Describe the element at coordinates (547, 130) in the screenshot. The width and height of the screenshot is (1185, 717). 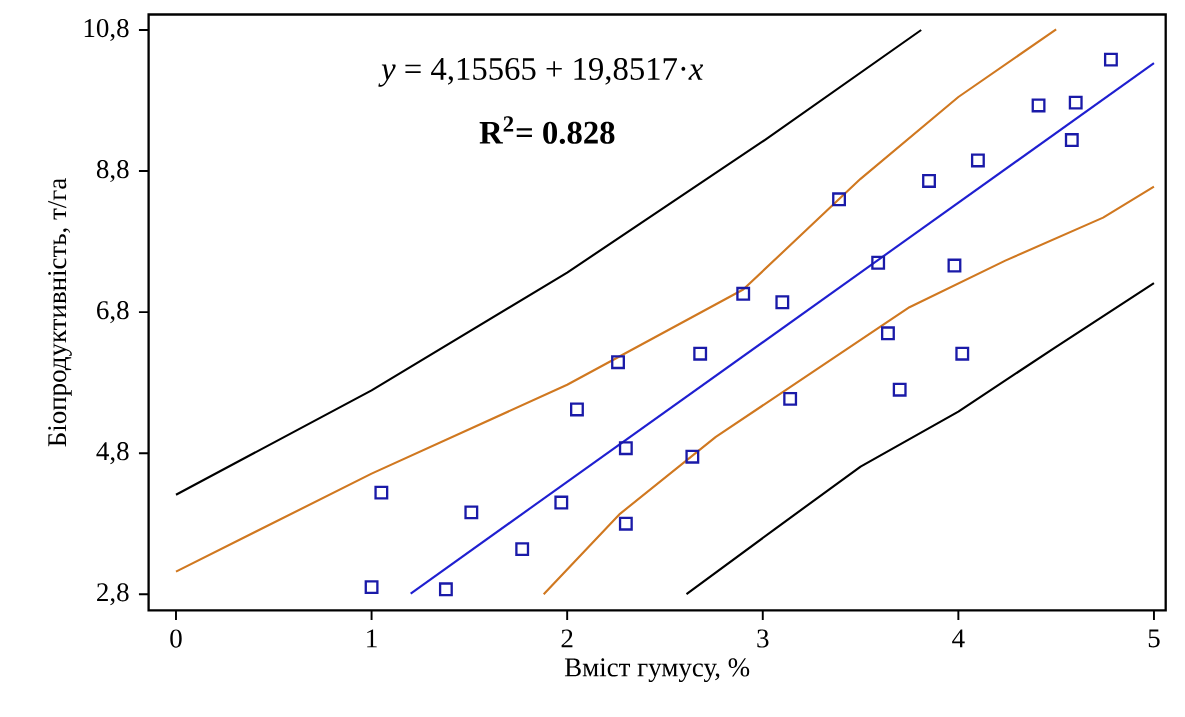
I see `annotation: R$^{2}$= 0.828` at that location.